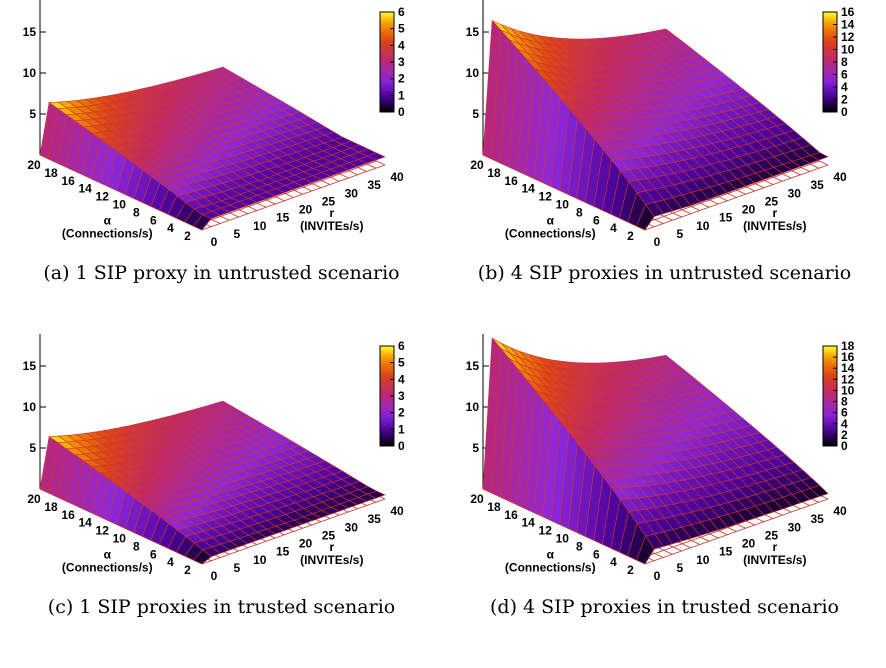 The height and width of the screenshot is (668, 886). I want to click on y-tick-label: 25, so click(329, 535).